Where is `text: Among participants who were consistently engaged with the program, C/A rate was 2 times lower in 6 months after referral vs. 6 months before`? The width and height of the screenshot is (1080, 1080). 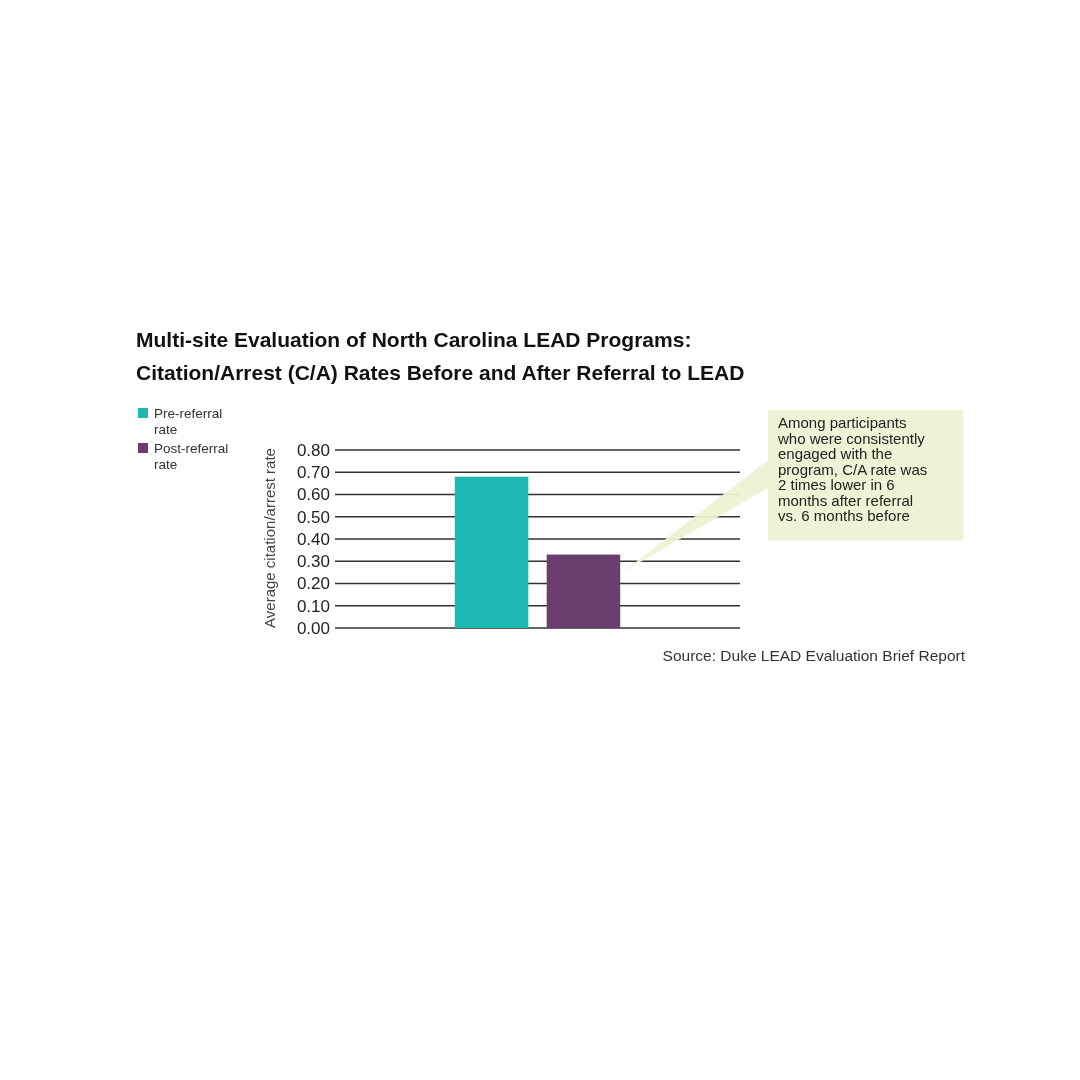
text: Among participants who were consistently engaged with the program, C/A rate was 2 times lower in 6 months after referral vs. 6 months before is located at coordinates (852, 469).